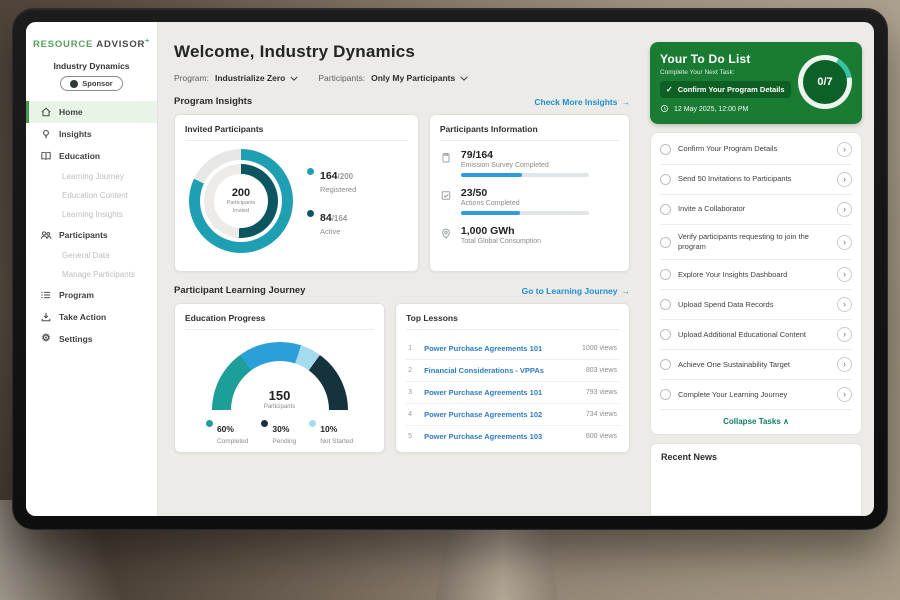 This screenshot has height=600, width=900. Describe the element at coordinates (226, 432) in the screenshot. I see `legend-item-completed: 60% Completed` at that location.